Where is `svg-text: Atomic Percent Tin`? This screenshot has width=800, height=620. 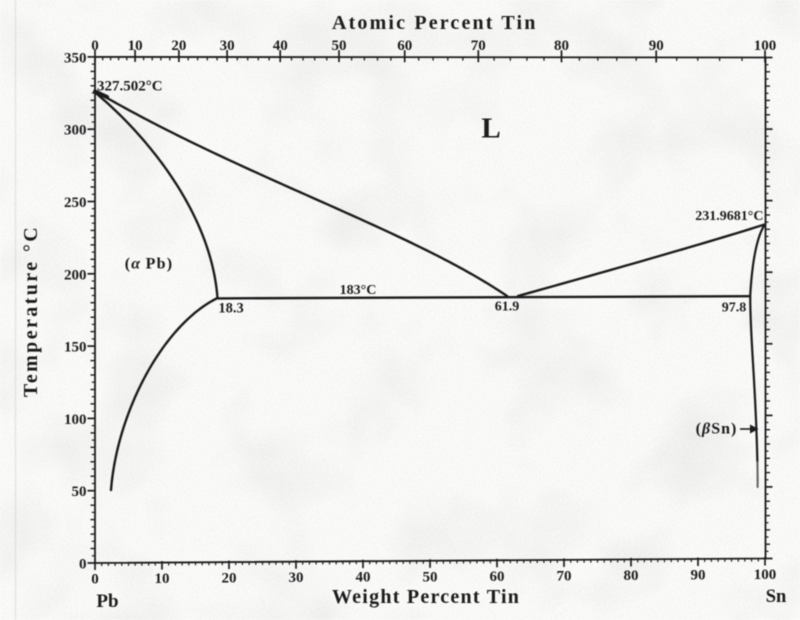 svg-text: Atomic Percent Tin is located at coordinates (435, 23).